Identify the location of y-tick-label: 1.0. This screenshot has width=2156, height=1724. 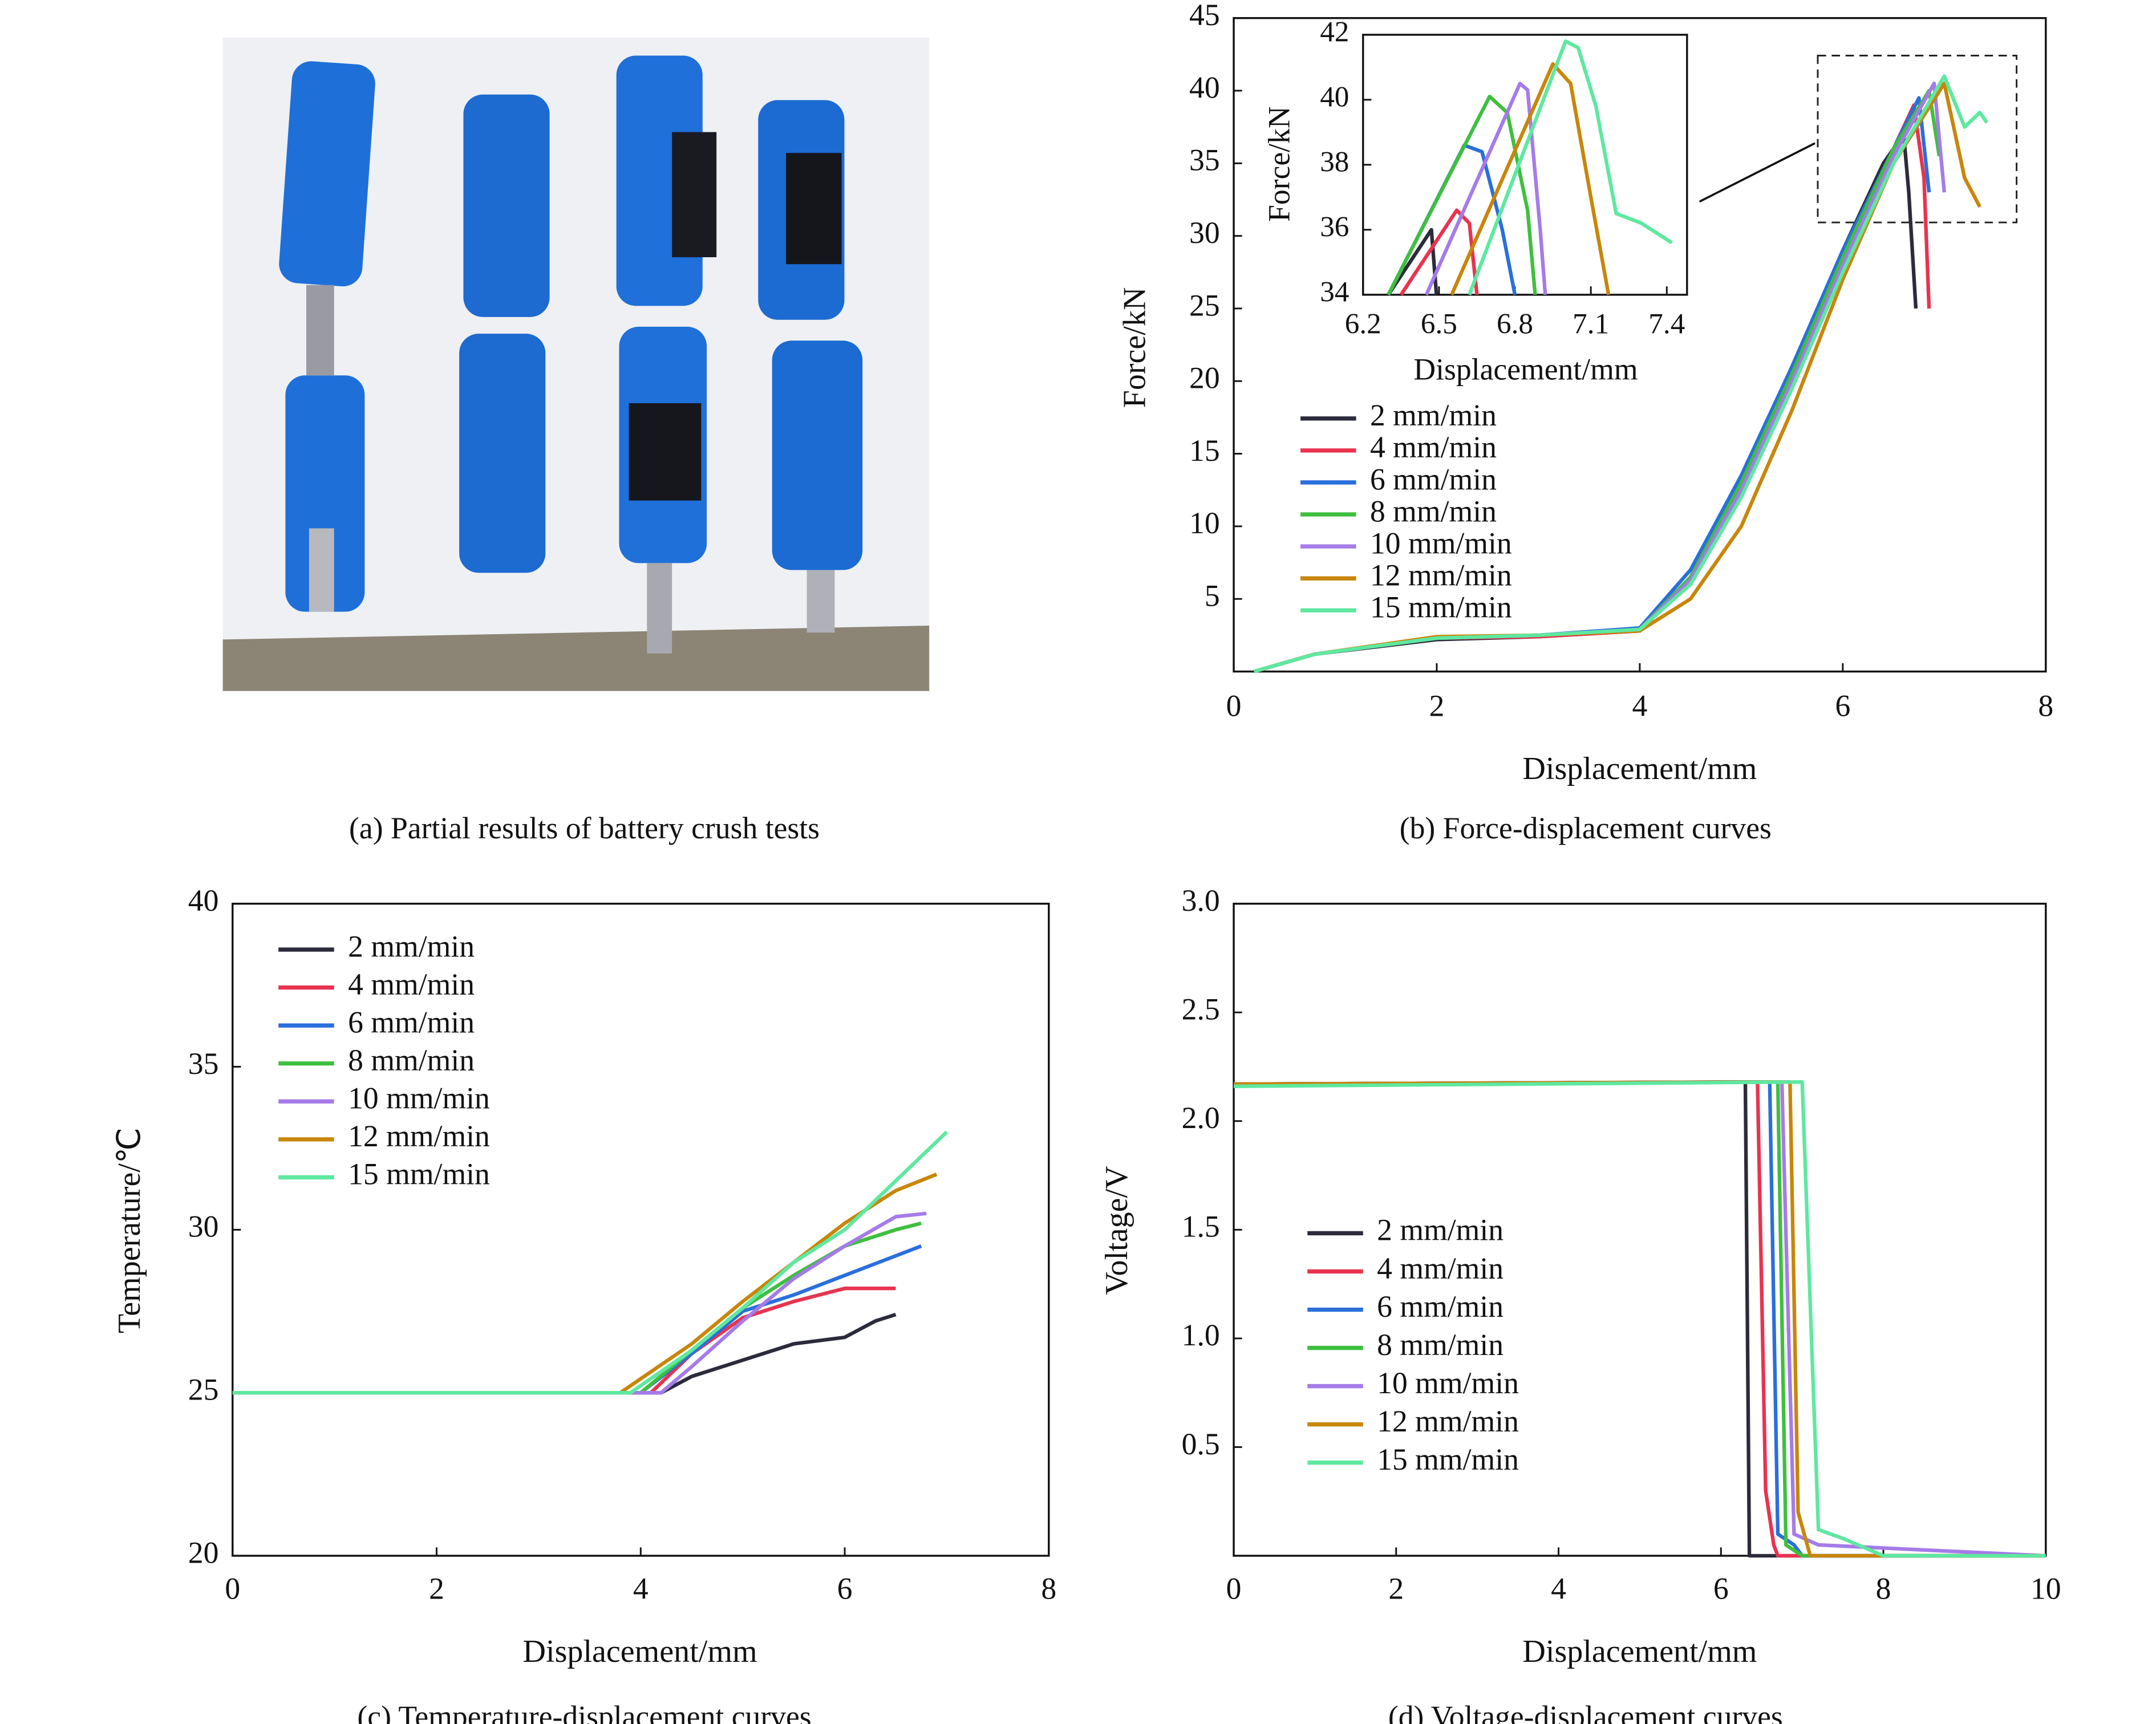
(1201, 1335).